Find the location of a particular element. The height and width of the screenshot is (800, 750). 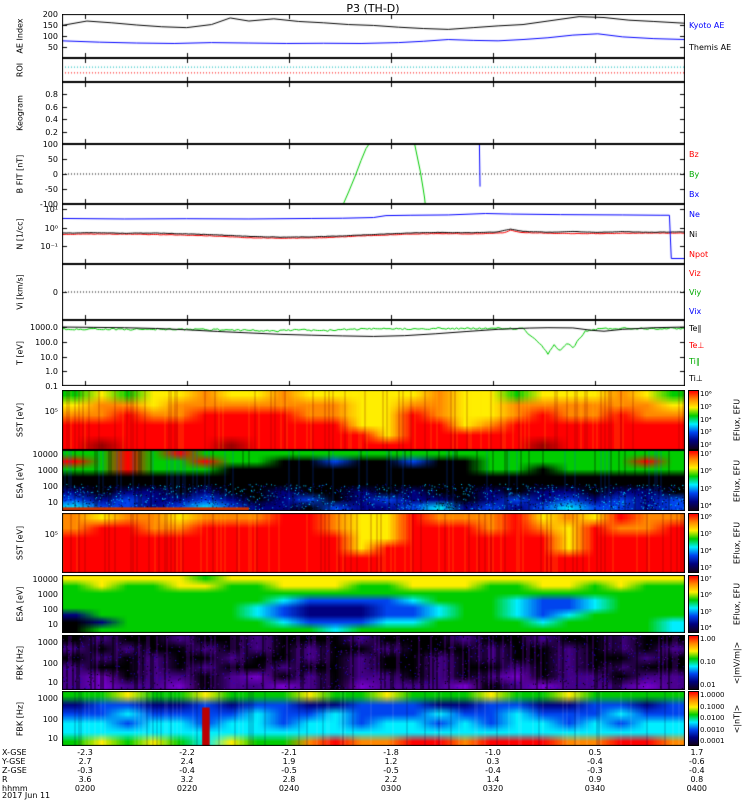

series-label-velocity-0: Viz is located at coordinates (695, 274).